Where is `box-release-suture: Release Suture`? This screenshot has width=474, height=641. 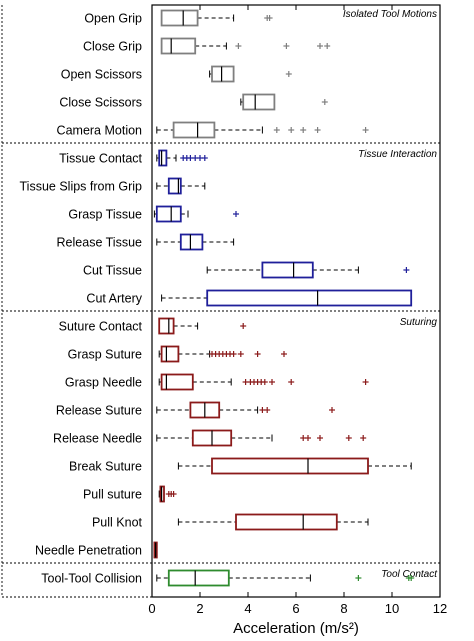 box-release-suture: Release Suture is located at coordinates (195, 410).